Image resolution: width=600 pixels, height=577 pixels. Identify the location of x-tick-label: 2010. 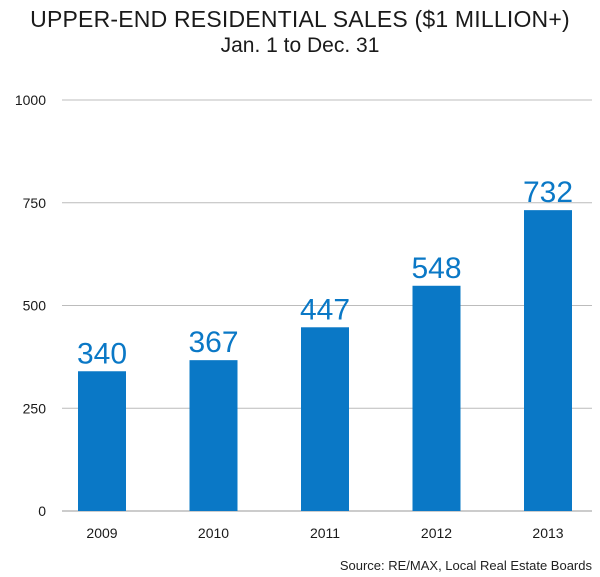
(213, 533).